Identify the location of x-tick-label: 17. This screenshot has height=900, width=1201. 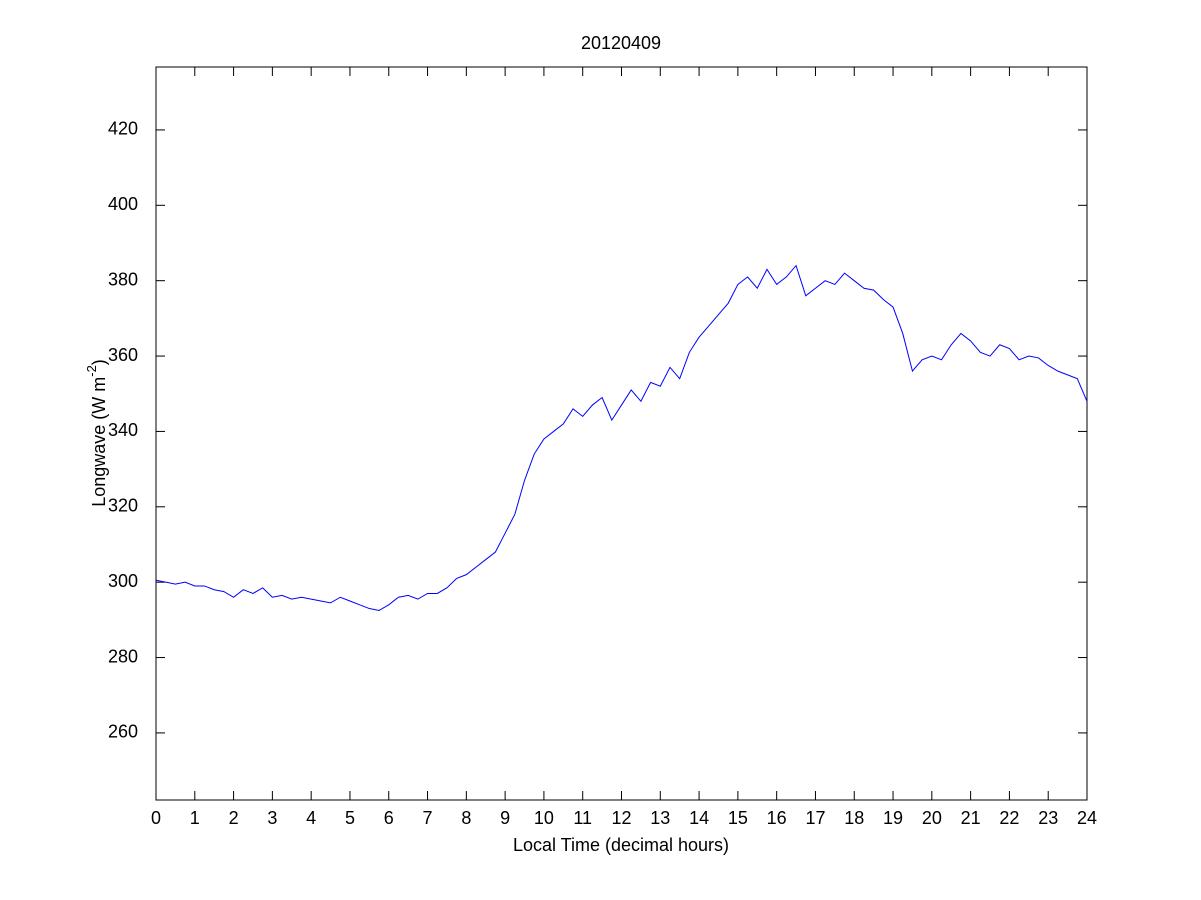
(815, 818).